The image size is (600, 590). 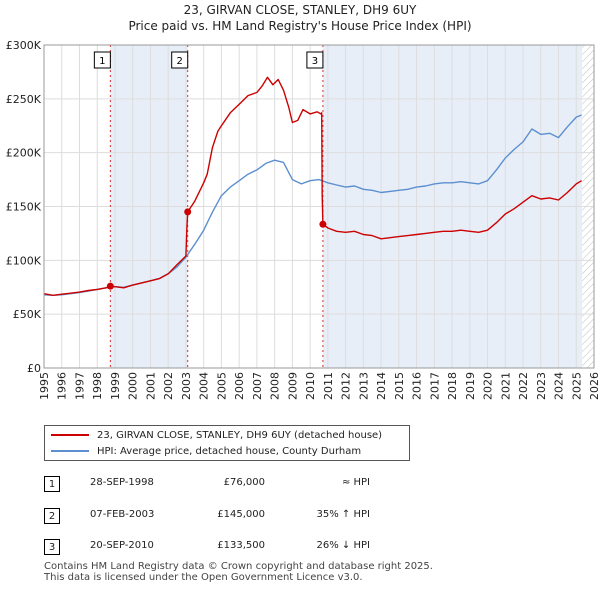 What do you see at coordinates (221, 386) in the screenshot?
I see `x-tick-label: 2005` at bounding box center [221, 386].